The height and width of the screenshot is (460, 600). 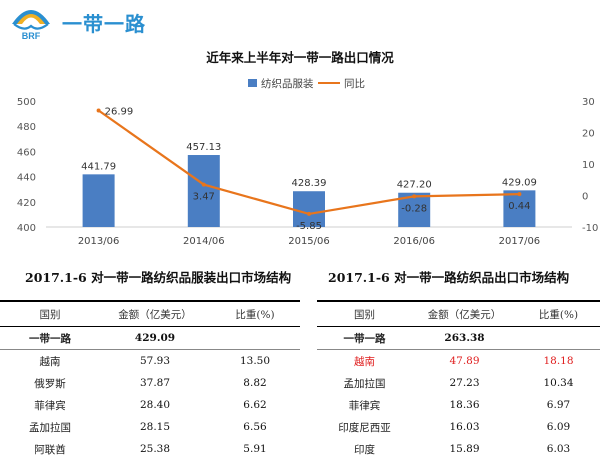 I want to click on row-share: 6.03, so click(x=558, y=449).